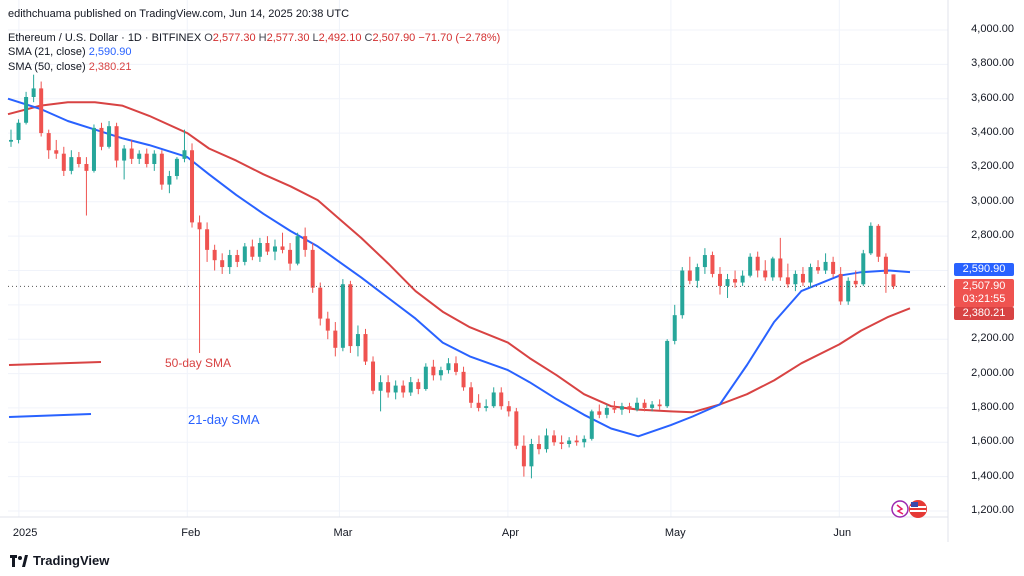  I want to click on news-flag-icon, so click(900, 509).